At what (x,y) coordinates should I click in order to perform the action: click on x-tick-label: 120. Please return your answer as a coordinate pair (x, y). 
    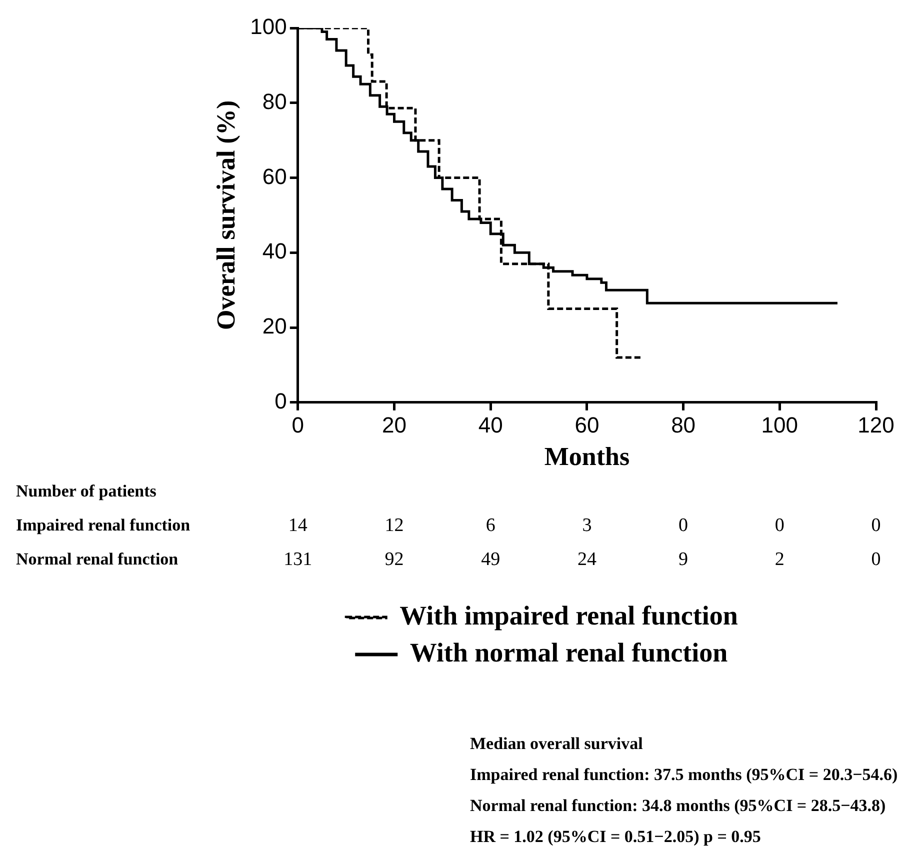
    Looking at the image, I should click on (876, 425).